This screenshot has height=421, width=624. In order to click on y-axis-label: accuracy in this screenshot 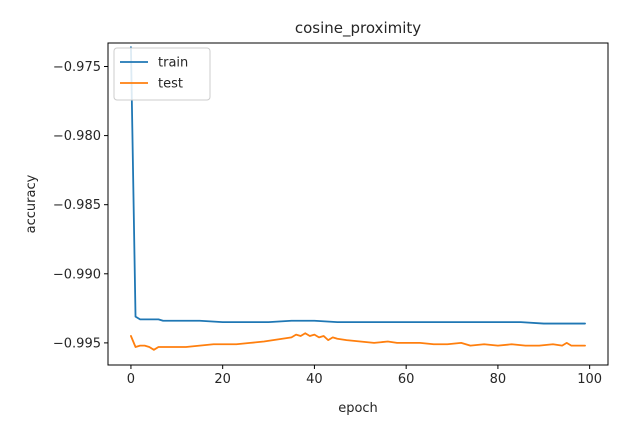, I will do `click(31, 203)`.